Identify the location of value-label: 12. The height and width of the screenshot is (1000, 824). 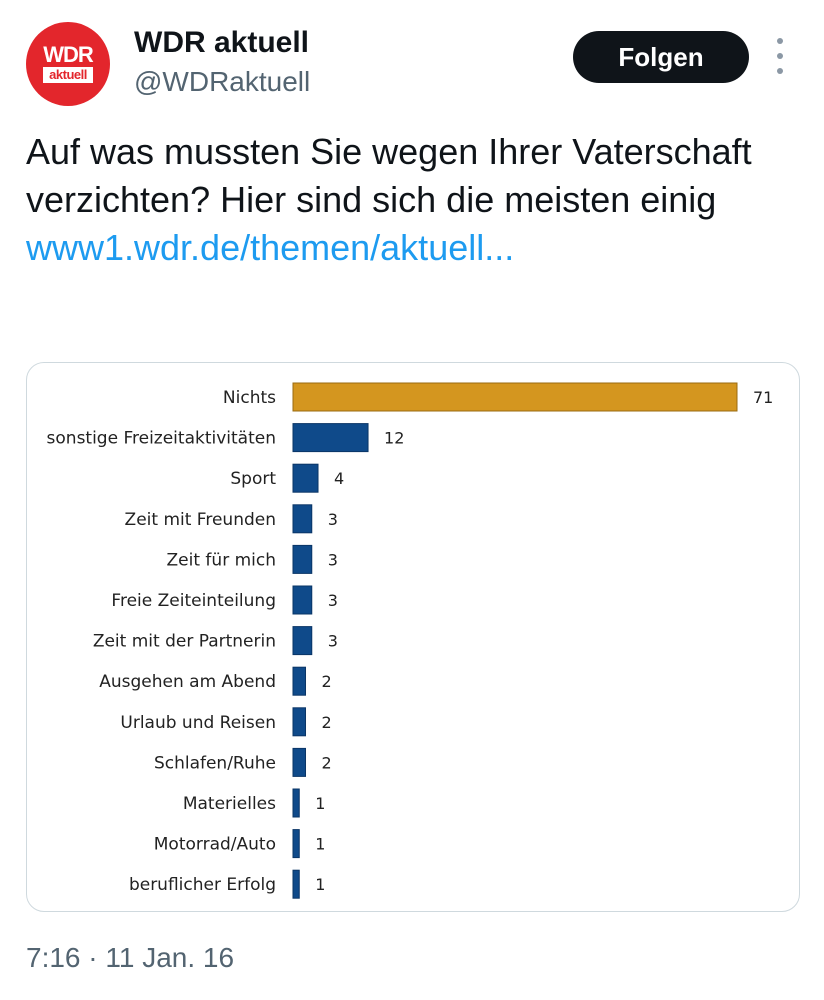
(394, 438).